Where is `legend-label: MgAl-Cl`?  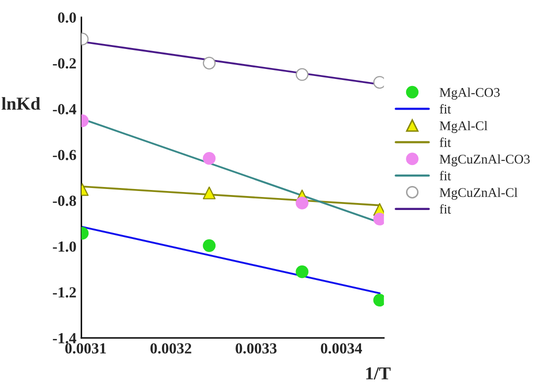 legend-label: MgAl-Cl is located at coordinates (464, 126).